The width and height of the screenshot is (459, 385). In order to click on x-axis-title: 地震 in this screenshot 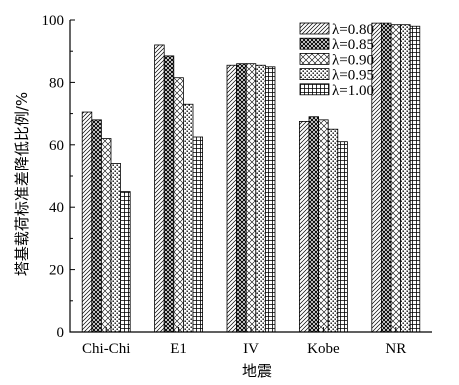, I will do `click(257, 371)`.